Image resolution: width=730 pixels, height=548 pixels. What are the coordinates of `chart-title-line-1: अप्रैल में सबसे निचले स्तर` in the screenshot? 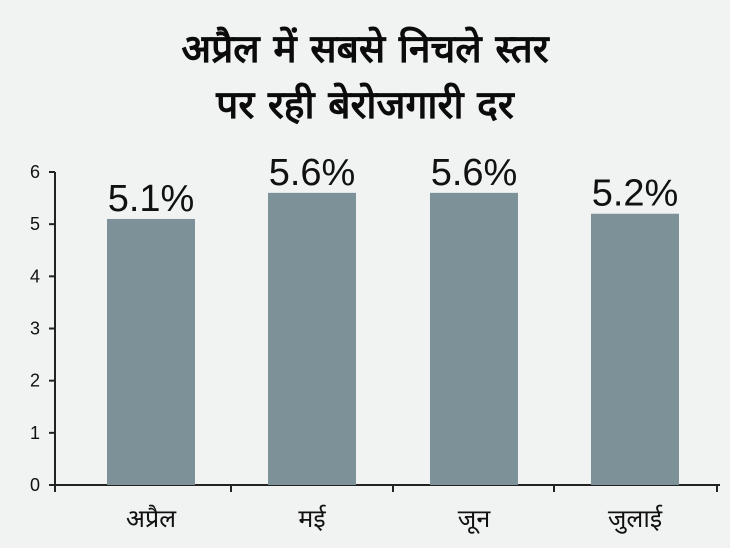 It's located at (365, 49).